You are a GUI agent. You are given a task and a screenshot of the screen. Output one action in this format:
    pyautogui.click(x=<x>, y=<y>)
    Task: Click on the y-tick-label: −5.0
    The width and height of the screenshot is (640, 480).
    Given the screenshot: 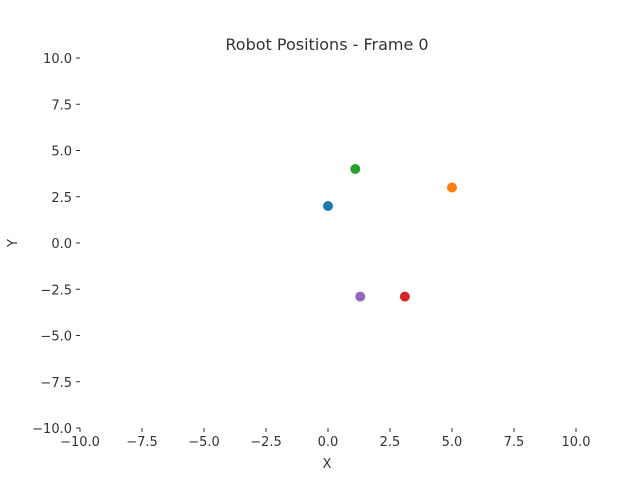 What is the action you would take?
    pyautogui.click(x=56, y=337)
    